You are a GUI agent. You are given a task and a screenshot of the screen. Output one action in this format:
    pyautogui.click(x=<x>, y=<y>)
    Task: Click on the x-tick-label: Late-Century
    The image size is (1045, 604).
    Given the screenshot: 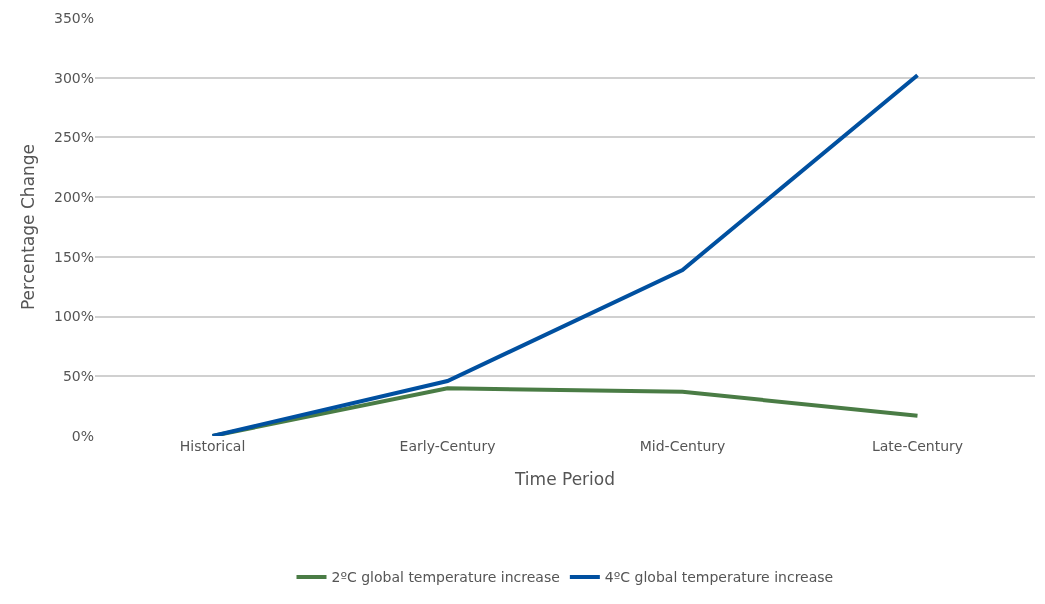 What is the action you would take?
    pyautogui.click(x=917, y=446)
    